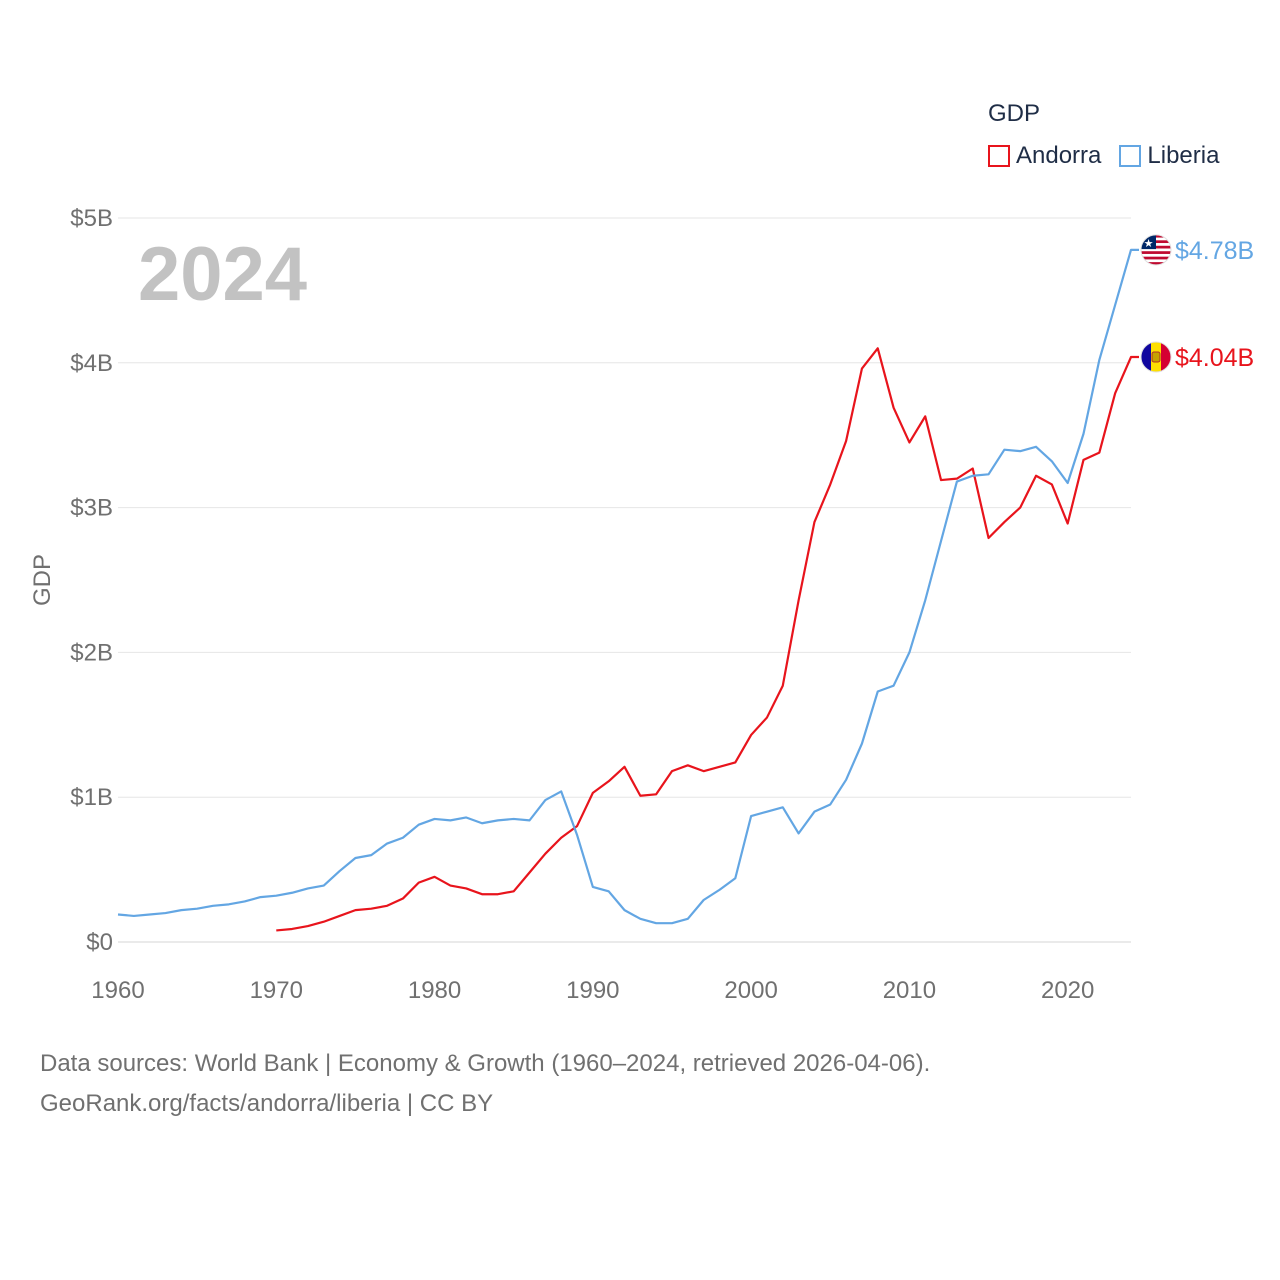 The height and width of the screenshot is (1280, 1280). I want to click on x-axis-tick-labels: 1960 1970 1980 1990 2000 2010 2020, so click(592, 990).